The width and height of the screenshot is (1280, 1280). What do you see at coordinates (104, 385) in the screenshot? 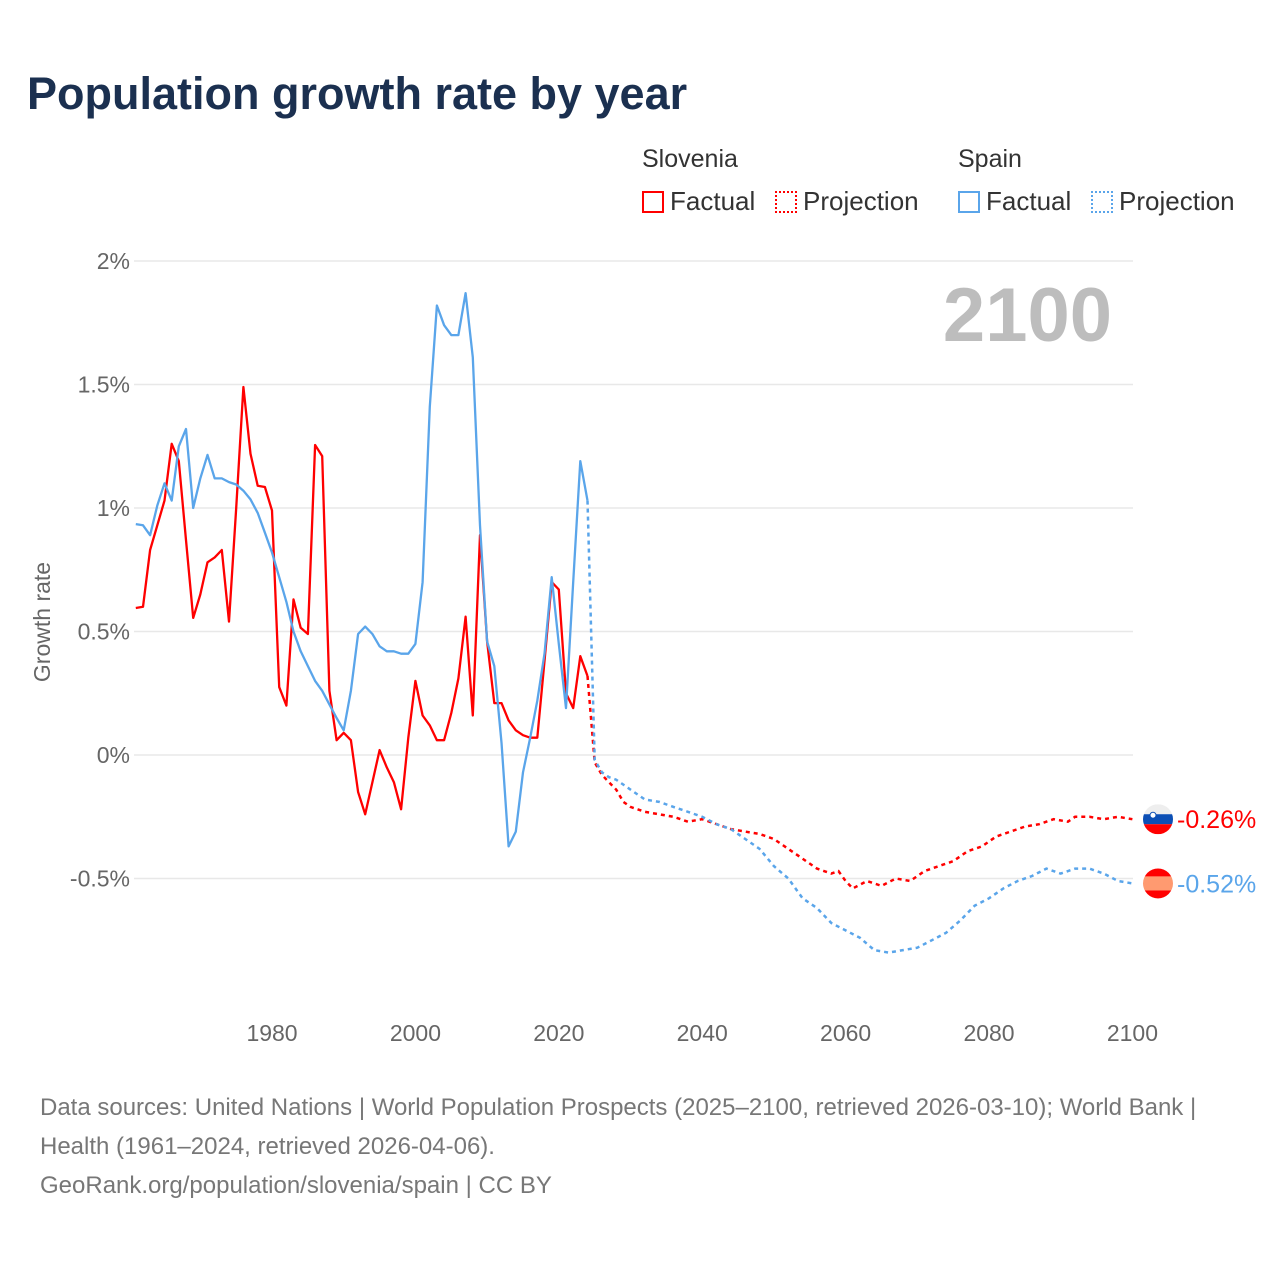
I see `y-tick-label: 1.5%` at bounding box center [104, 385].